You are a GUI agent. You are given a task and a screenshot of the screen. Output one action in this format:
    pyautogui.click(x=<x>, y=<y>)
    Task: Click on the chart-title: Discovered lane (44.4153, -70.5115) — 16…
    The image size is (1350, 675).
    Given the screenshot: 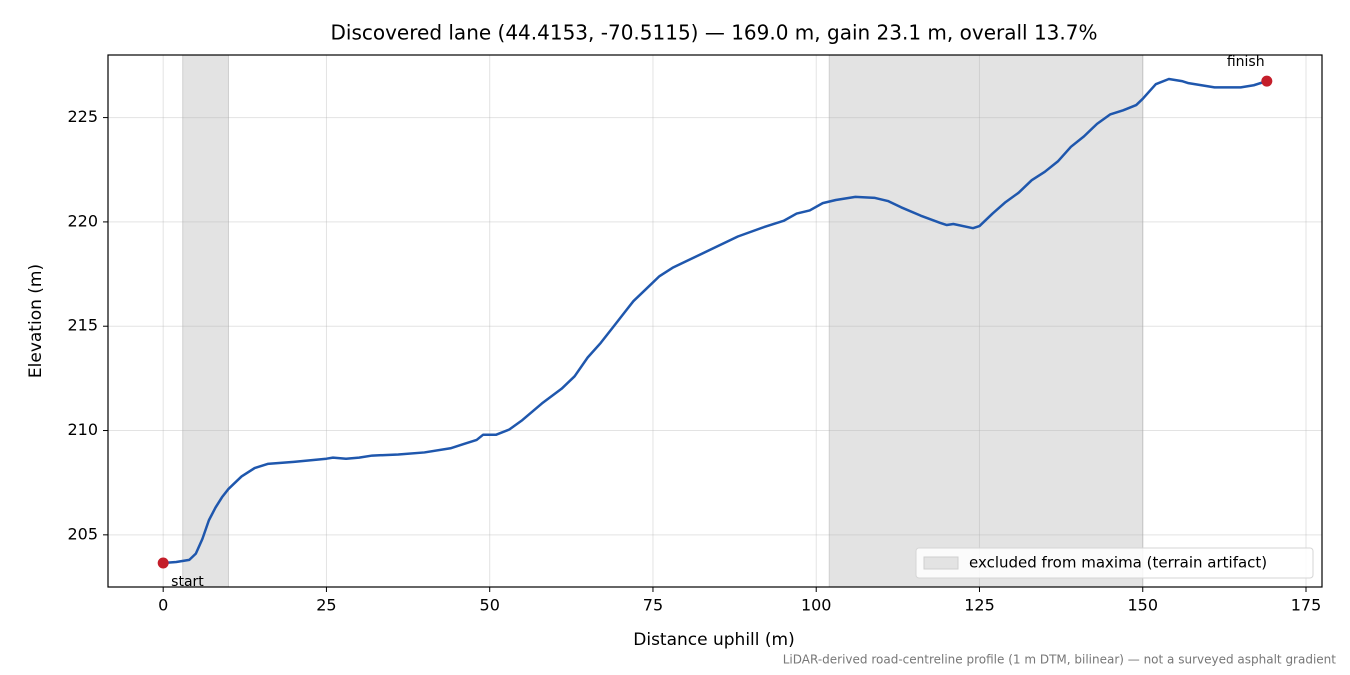 What is the action you would take?
    pyautogui.click(x=713, y=33)
    